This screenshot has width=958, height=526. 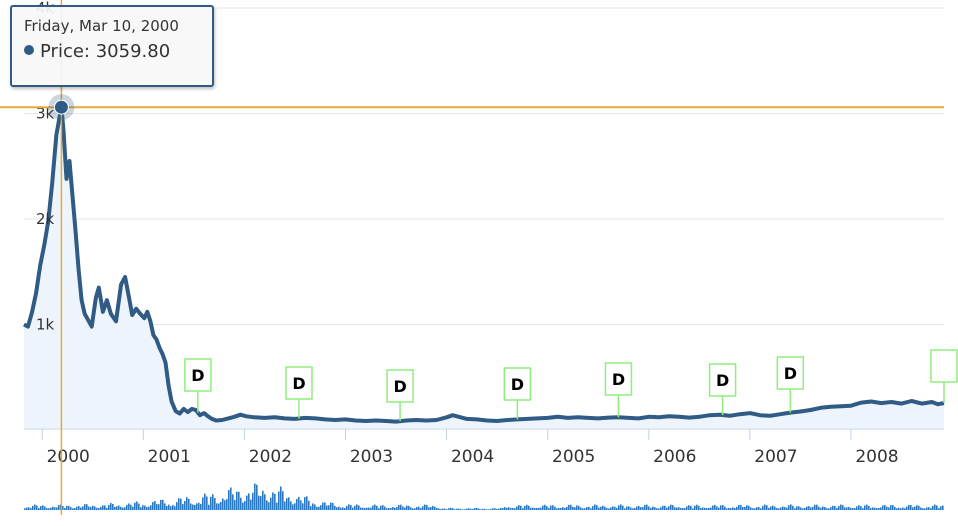 I want to click on dividend-flag-2: D, so click(x=400, y=395).